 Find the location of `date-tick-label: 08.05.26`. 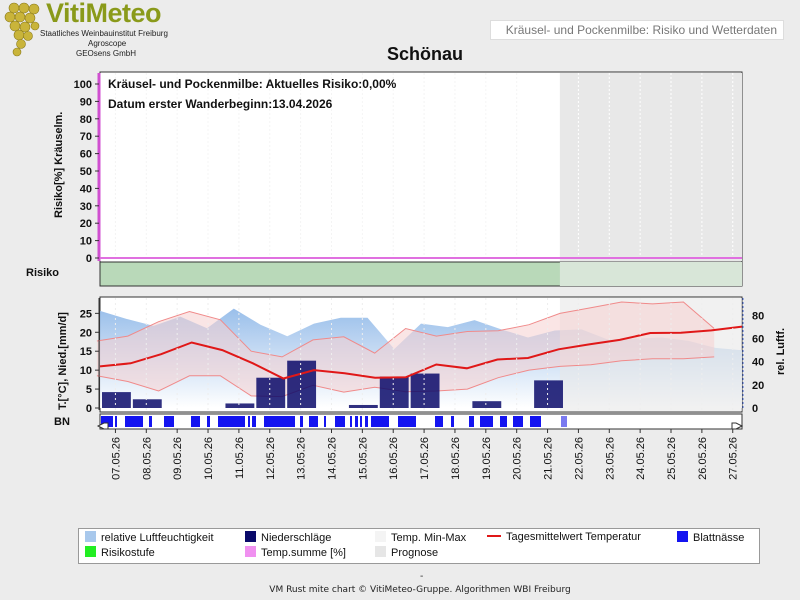

date-tick-label: 08.05.26 is located at coordinates (147, 458).